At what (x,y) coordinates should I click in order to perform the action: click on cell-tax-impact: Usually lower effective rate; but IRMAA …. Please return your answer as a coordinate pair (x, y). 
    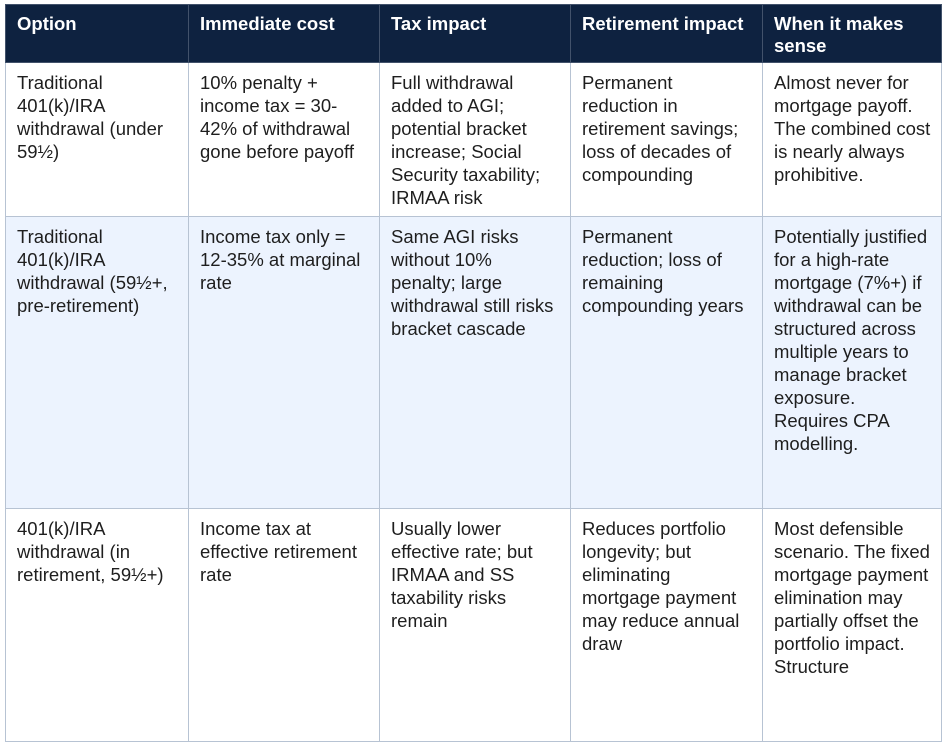
    Looking at the image, I should click on (475, 625).